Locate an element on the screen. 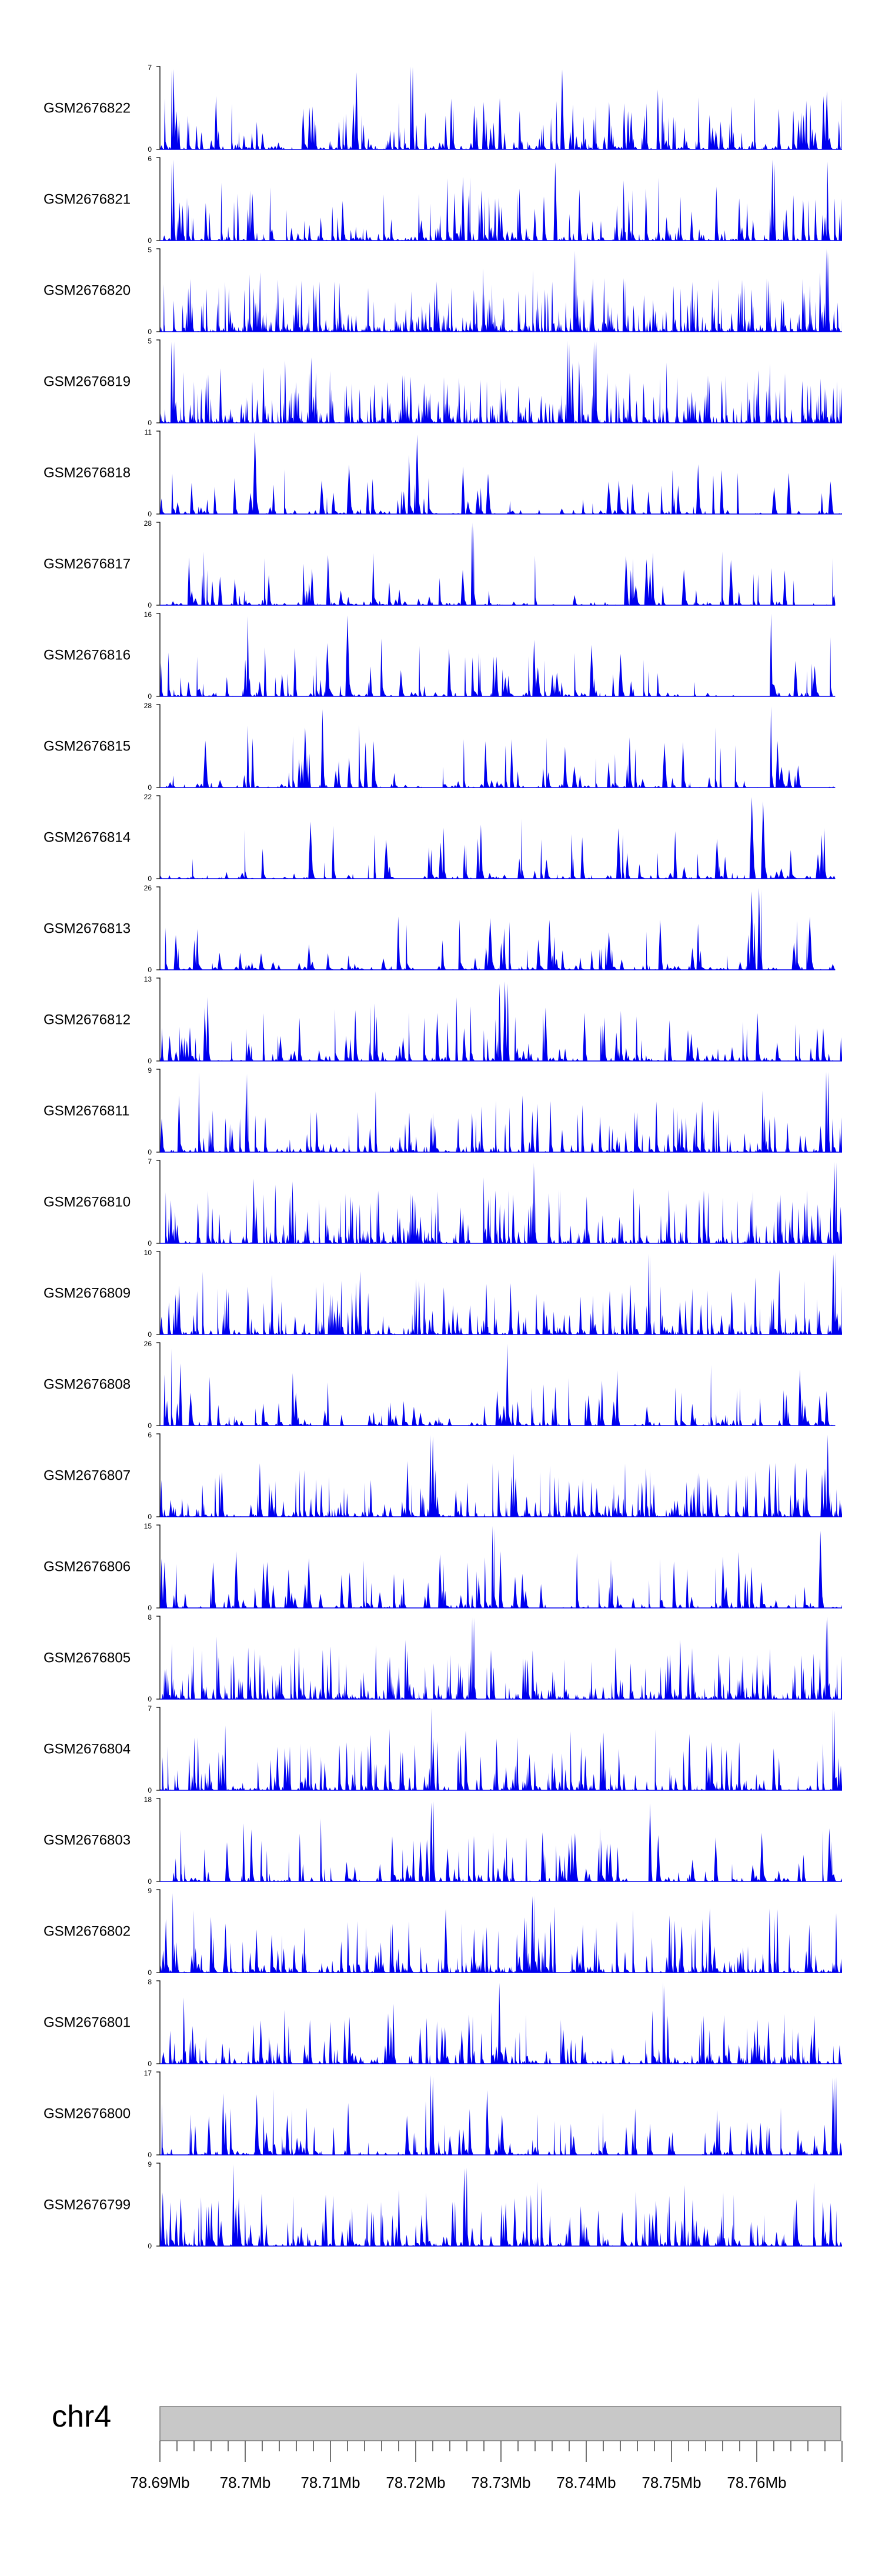 The height and width of the screenshot is (2576, 882). tick-label: 78.69Mb is located at coordinates (159, 2482).